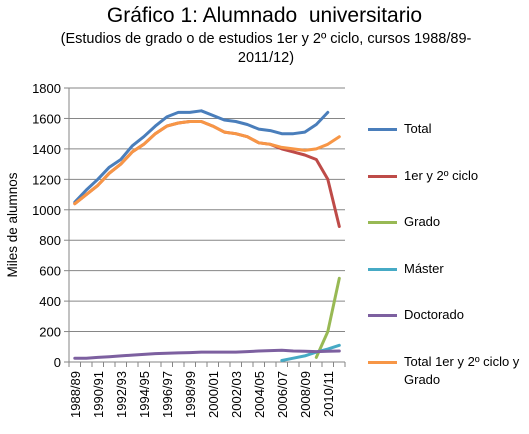 This screenshot has height=434, width=529. I want to click on legend-label: Total 1er y 2º ciclo y Grado, so click(462, 370).